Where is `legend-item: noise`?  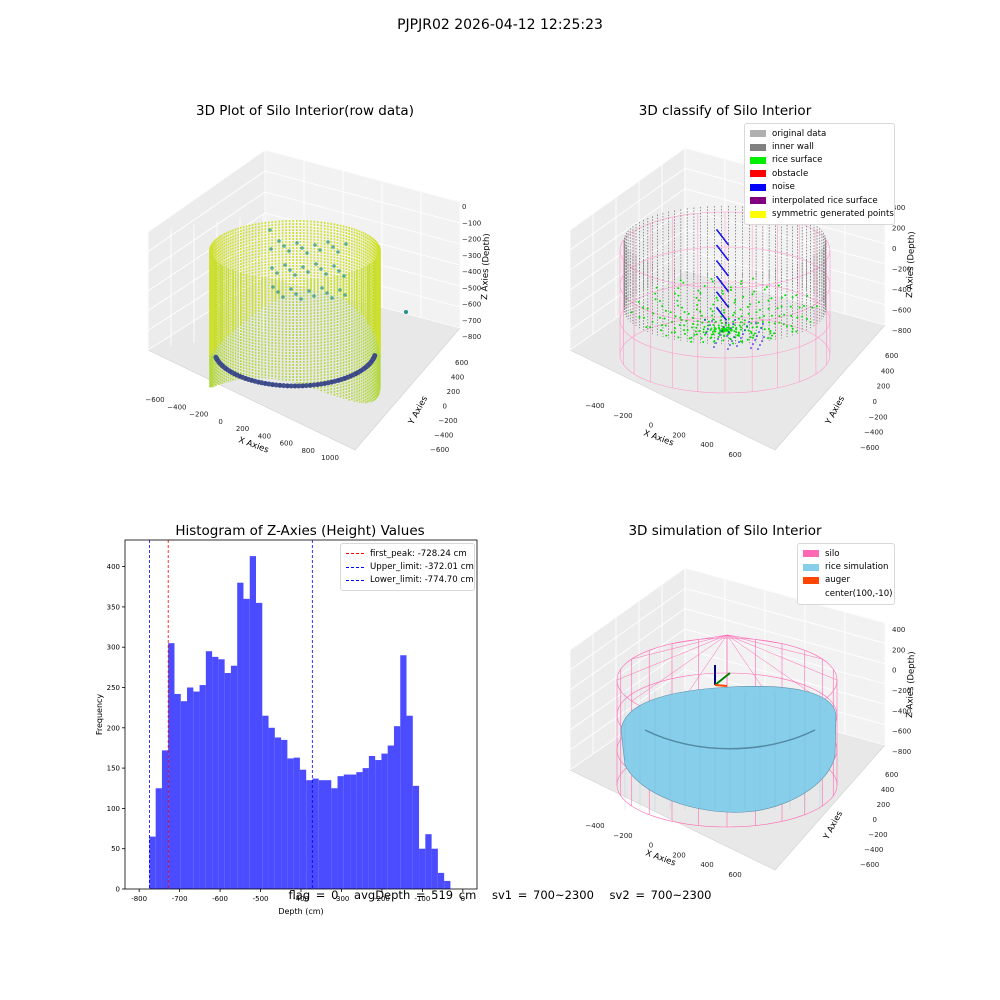 legend-item: noise is located at coordinates (819, 187).